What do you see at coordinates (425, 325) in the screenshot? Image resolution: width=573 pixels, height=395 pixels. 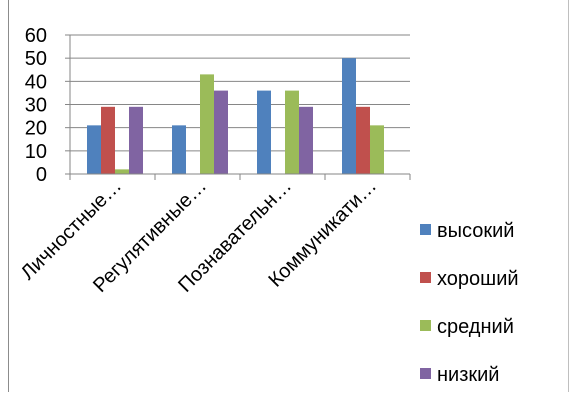 I see `legend-swatch-средний` at bounding box center [425, 325].